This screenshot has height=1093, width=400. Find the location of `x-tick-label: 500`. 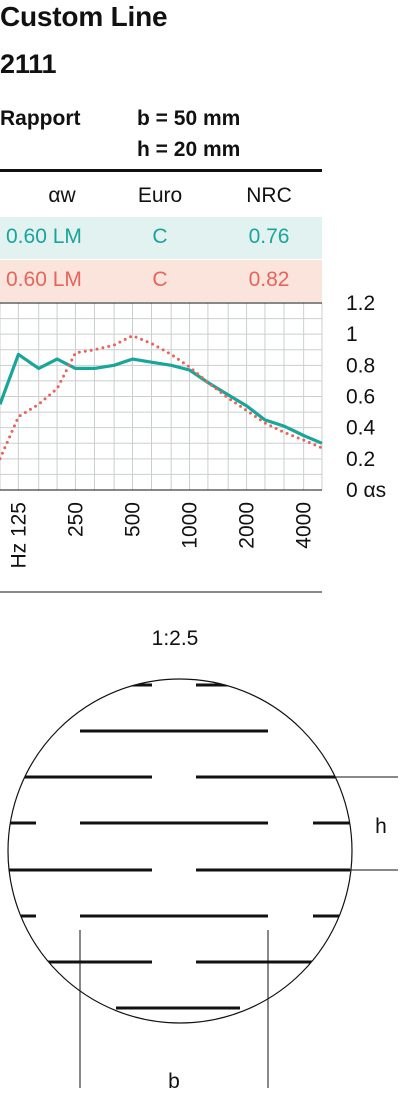

x-tick-label: 500 is located at coordinates (133, 519).